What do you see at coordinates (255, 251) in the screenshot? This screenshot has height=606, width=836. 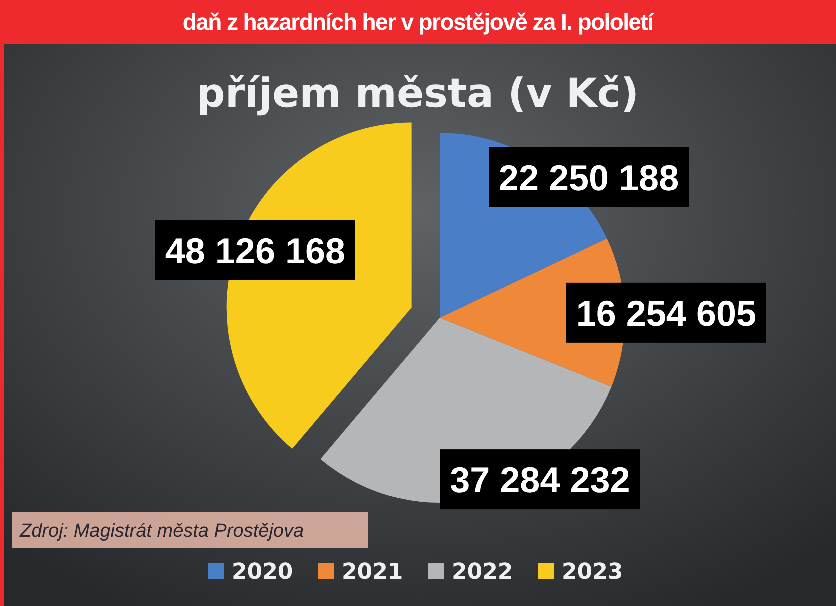 I see `data-label: 48 126 168` at bounding box center [255, 251].